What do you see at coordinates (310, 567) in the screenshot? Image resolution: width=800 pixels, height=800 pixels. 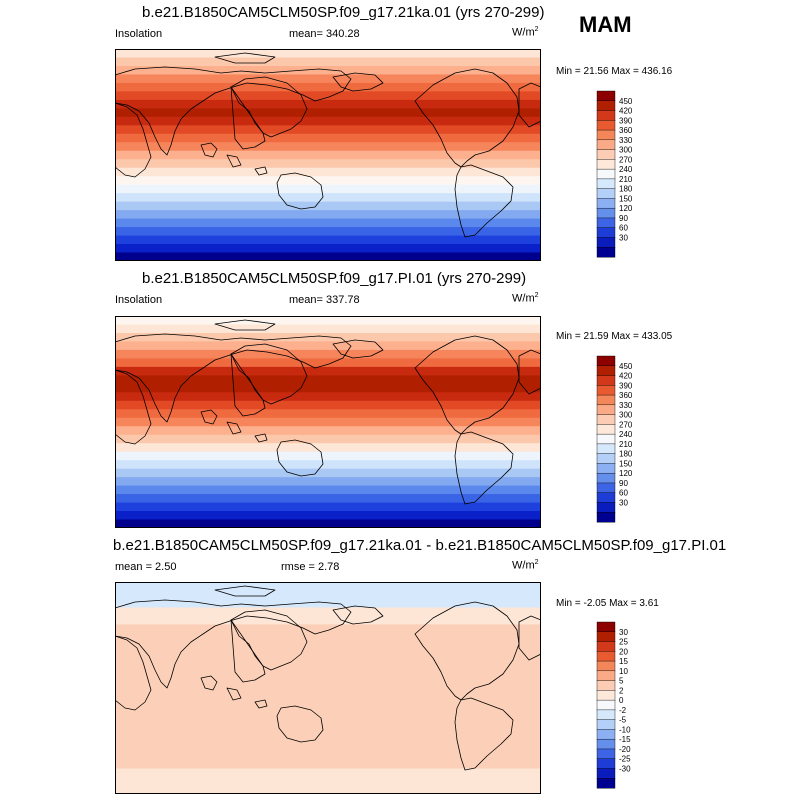 I see `panel-3-rmse-label: rmse = 2.78` at bounding box center [310, 567].